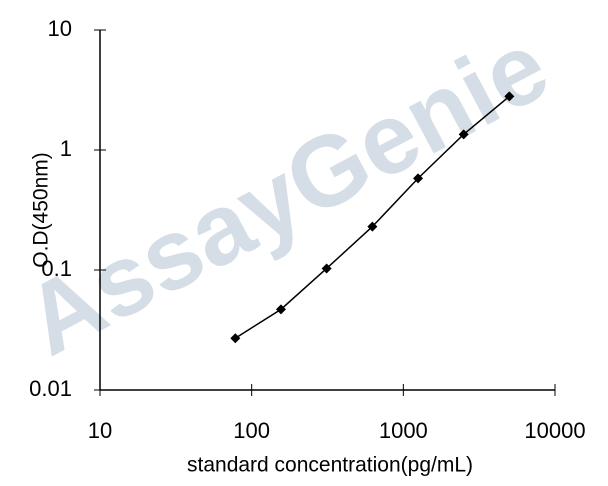  What do you see at coordinates (403, 430) in the screenshot?
I see `x-tick-label: 1000` at bounding box center [403, 430].